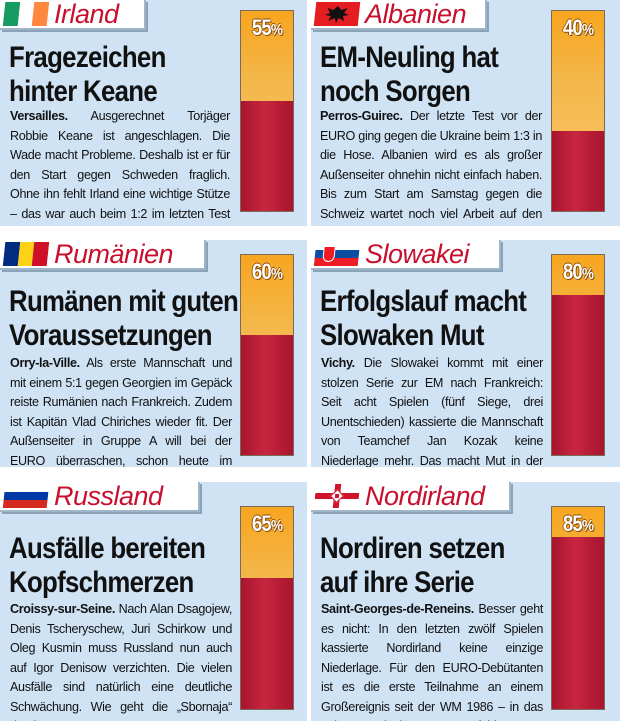  I want to click on country-tag: Nordirland, so click(411, 497).